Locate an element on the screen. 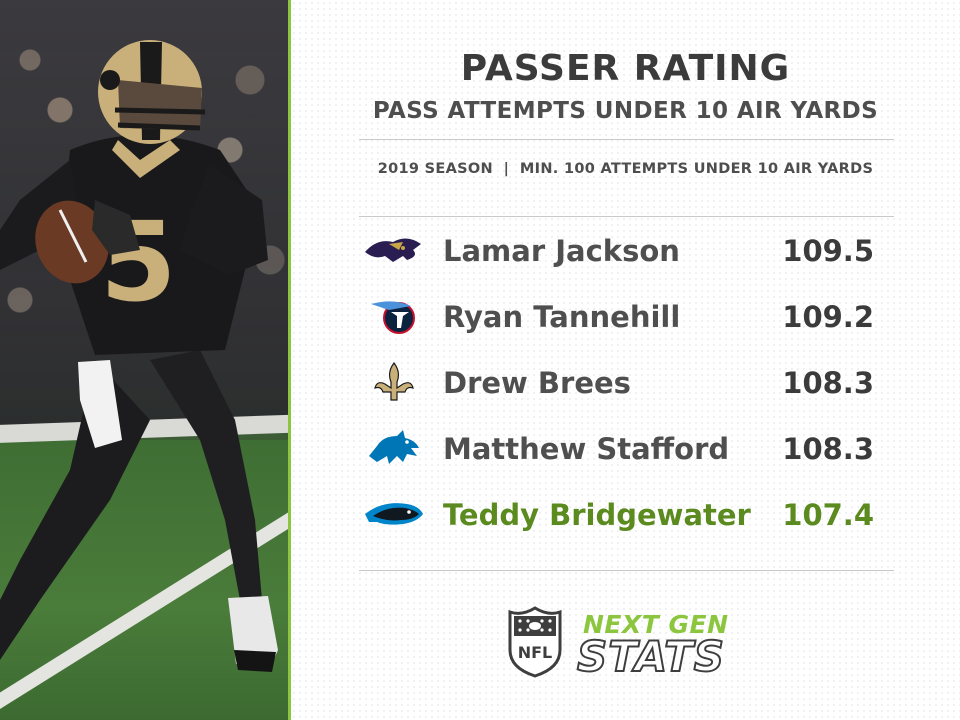 This screenshot has width=960, height=720. lions-logo-icon is located at coordinates (394, 447).